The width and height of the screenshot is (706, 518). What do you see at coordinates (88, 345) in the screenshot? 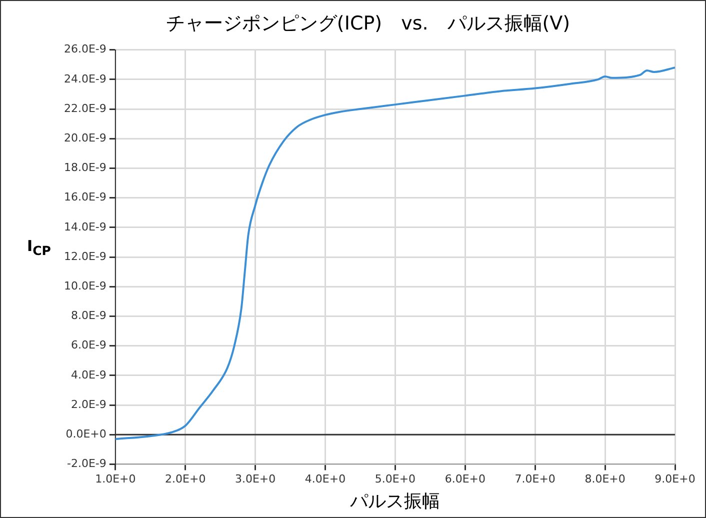
I see `y-tick-label: 6.0E-9` at bounding box center [88, 345].